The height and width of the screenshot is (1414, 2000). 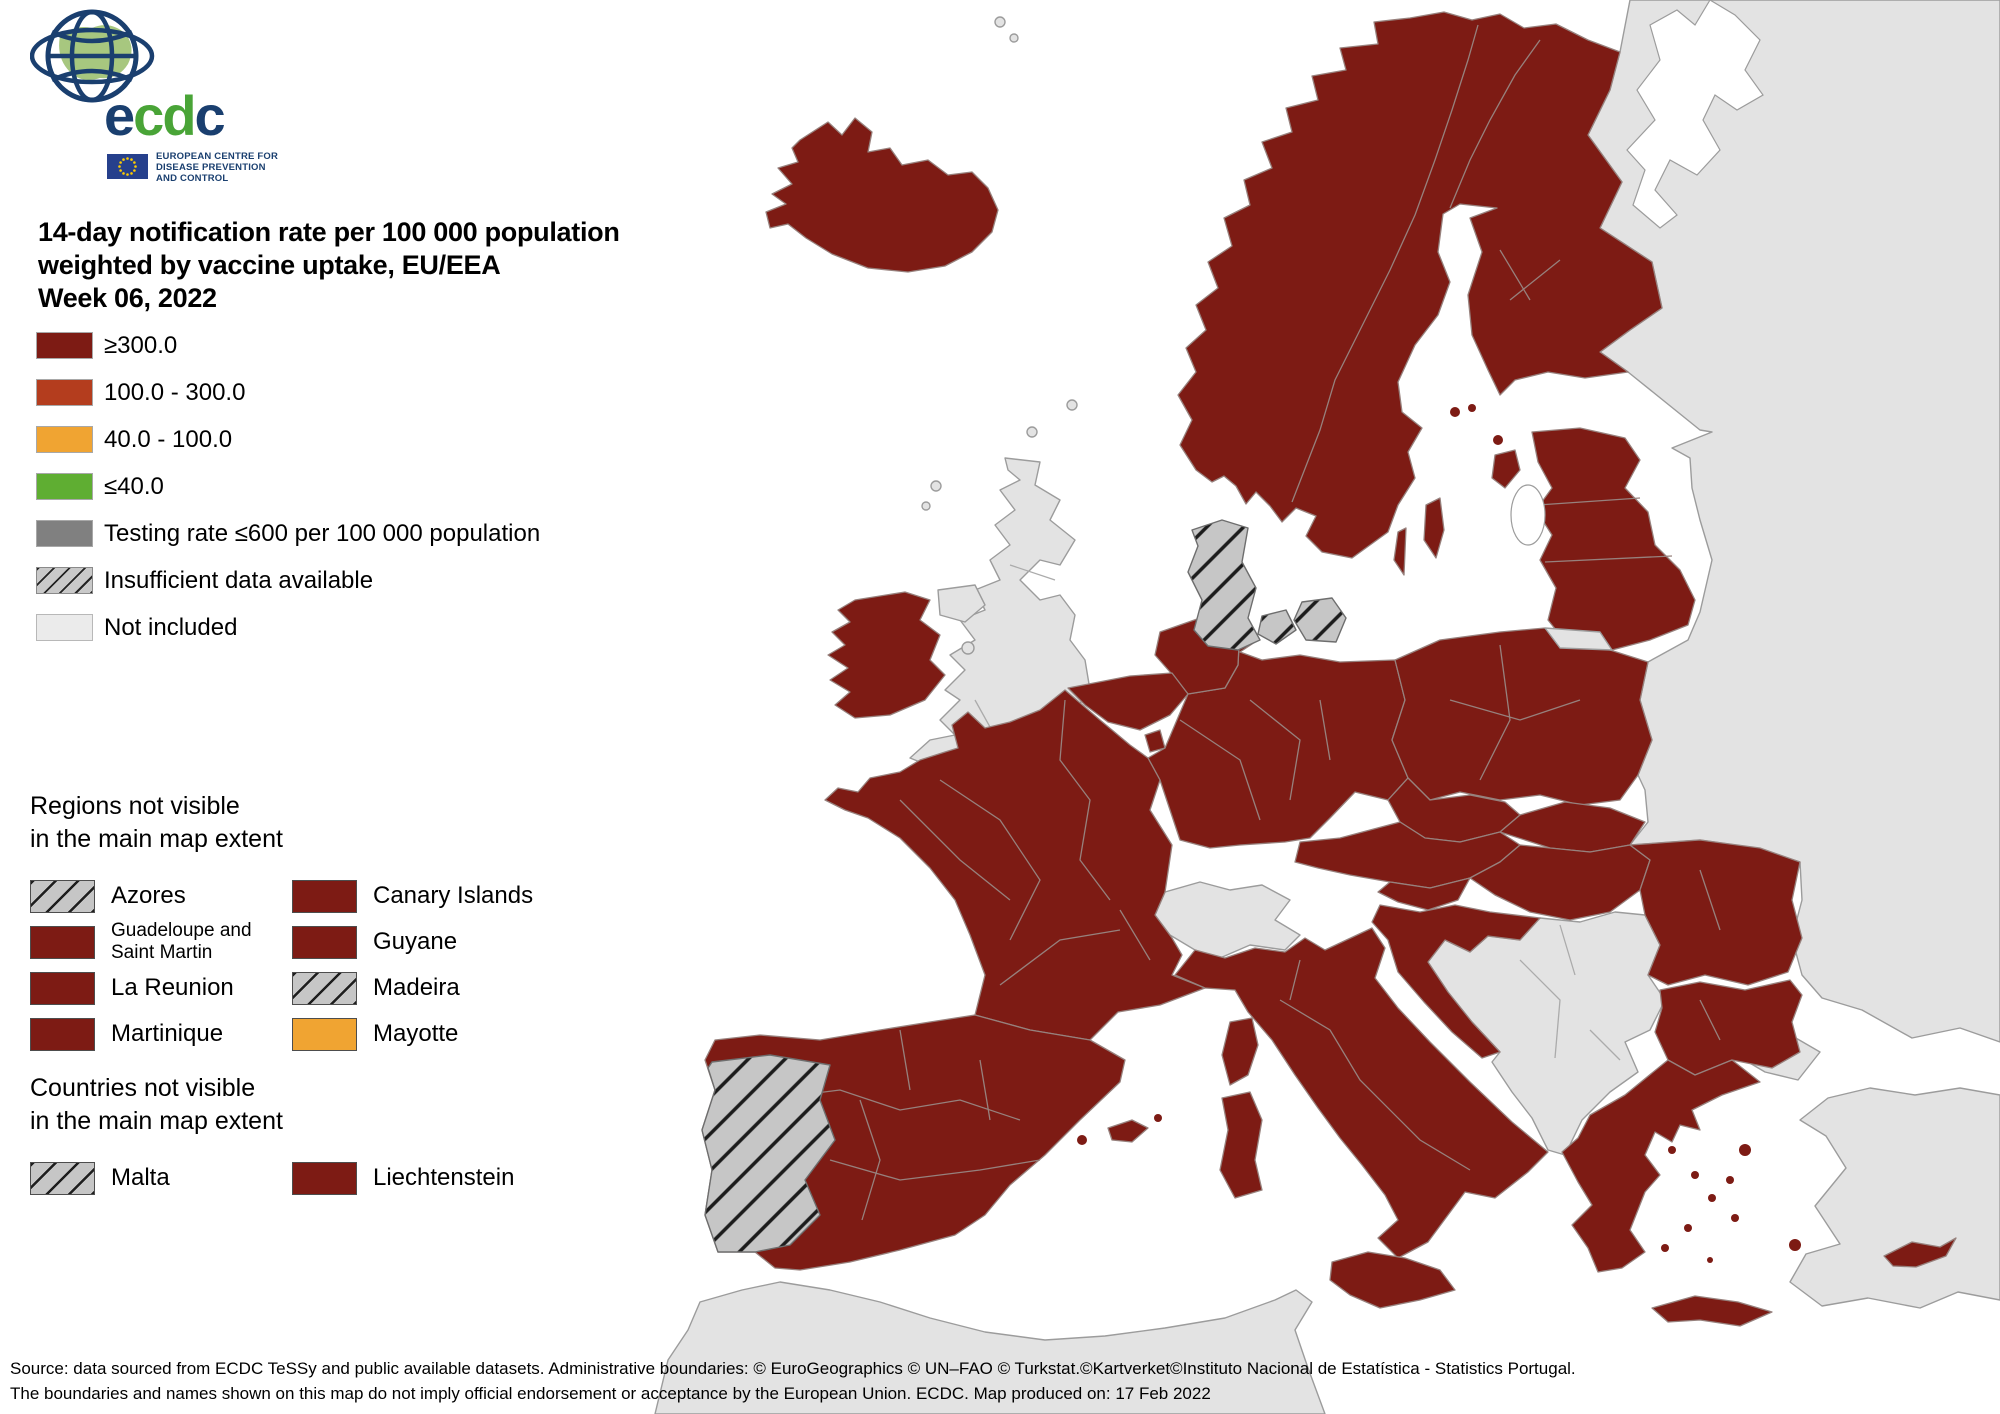 I want to click on title-line-2: weighted by vaccine uptake, EU/EEA, so click(x=269, y=265).